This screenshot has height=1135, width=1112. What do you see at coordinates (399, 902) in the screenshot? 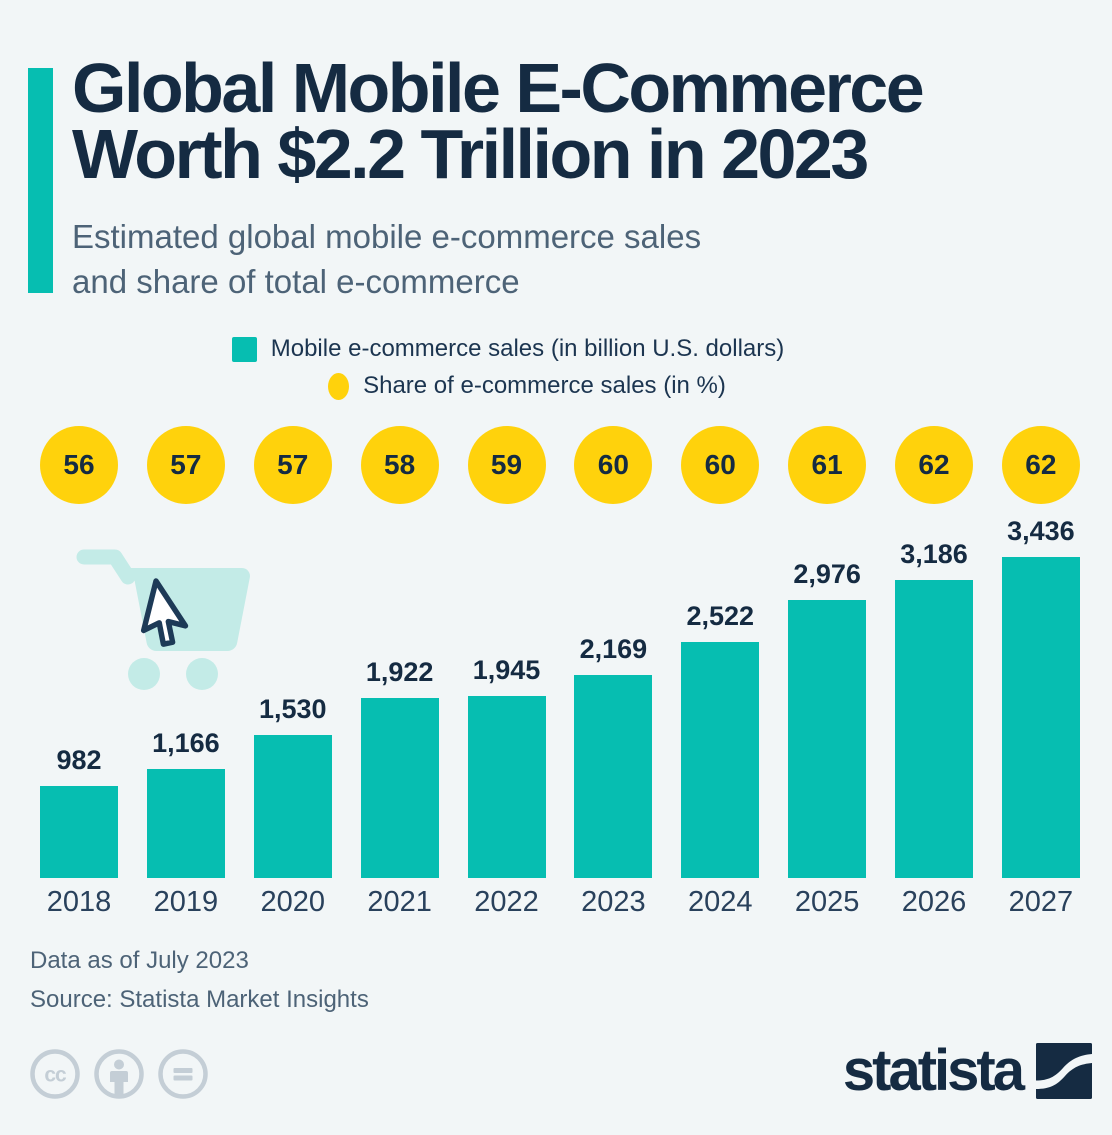
I see `year-axis-label: 2021` at bounding box center [399, 902].